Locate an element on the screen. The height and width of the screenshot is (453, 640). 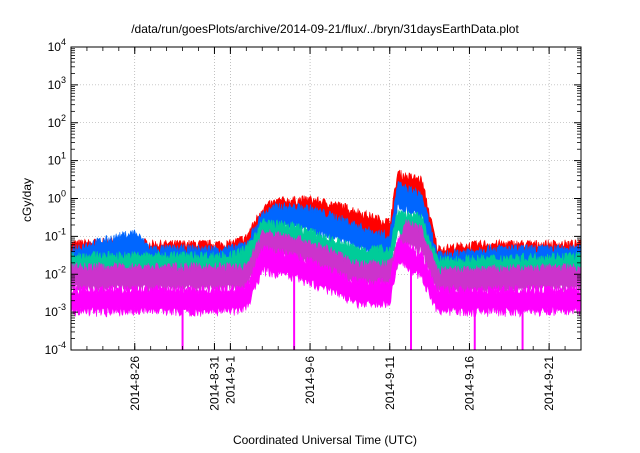
y-tick-label: 10⁰ is located at coordinates (57, 197).